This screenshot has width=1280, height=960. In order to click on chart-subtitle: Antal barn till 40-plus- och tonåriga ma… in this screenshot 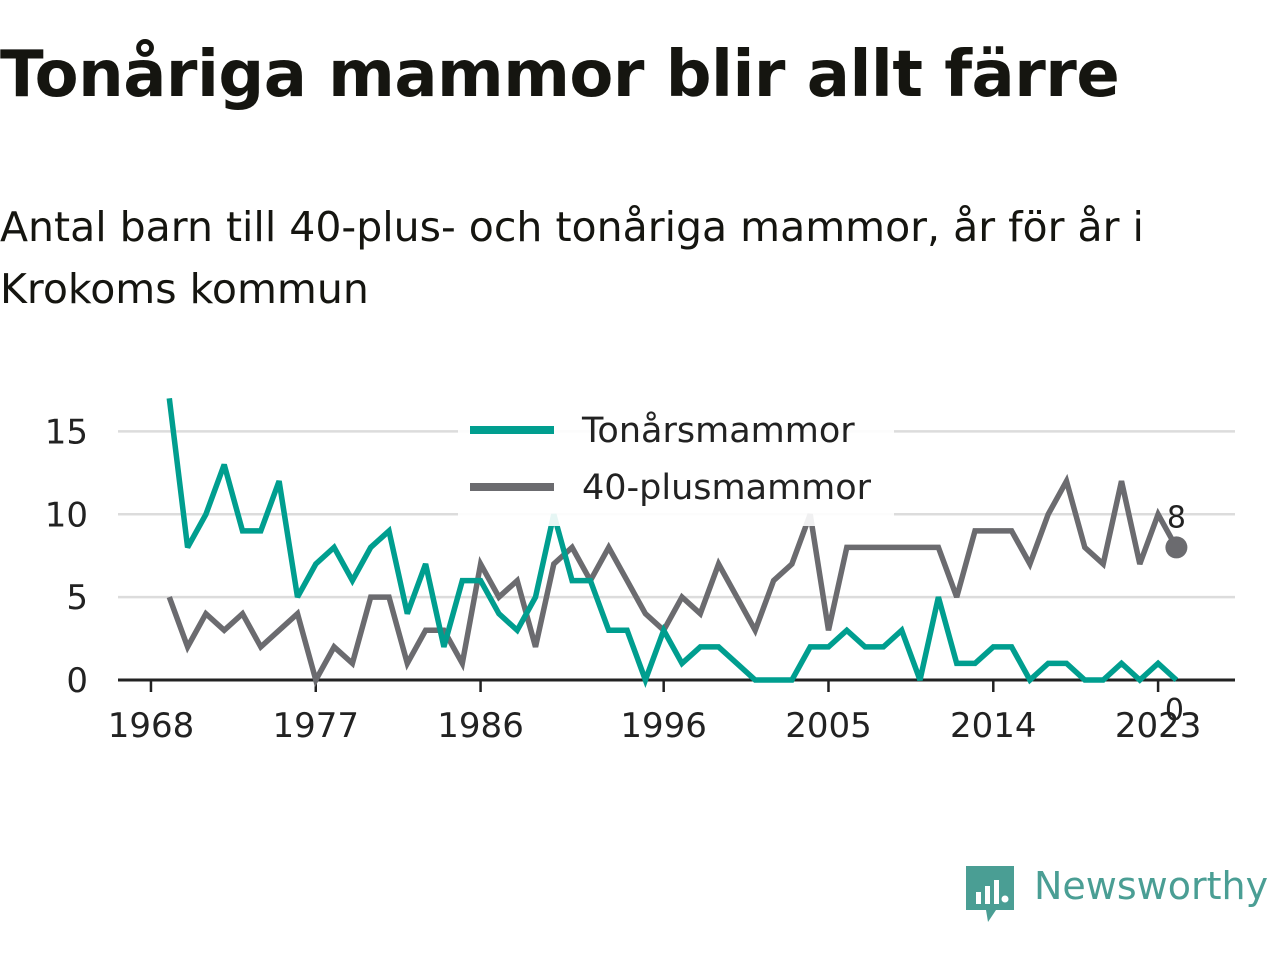, I will do `click(572, 258)`.